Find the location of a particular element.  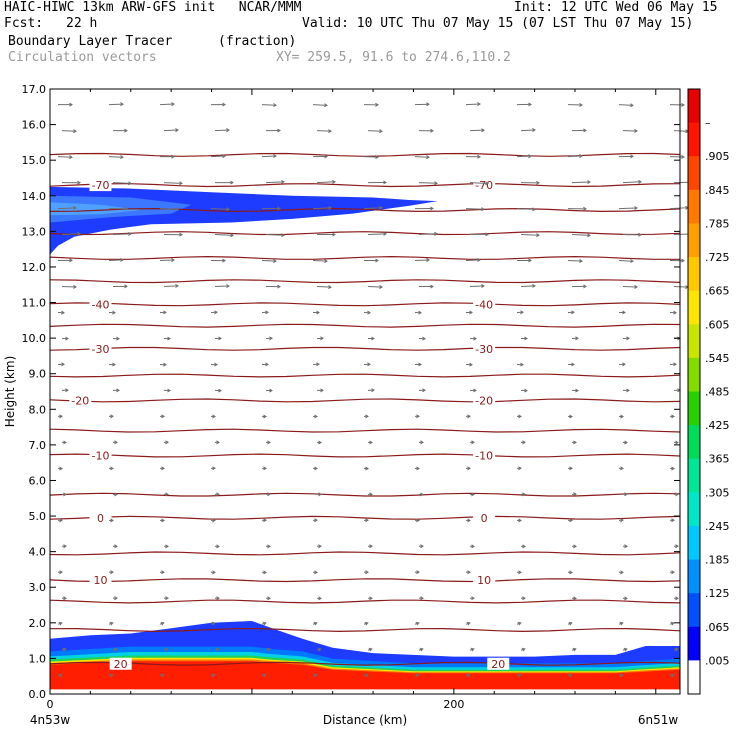

x-tick-label: 200 is located at coordinates (453, 704).